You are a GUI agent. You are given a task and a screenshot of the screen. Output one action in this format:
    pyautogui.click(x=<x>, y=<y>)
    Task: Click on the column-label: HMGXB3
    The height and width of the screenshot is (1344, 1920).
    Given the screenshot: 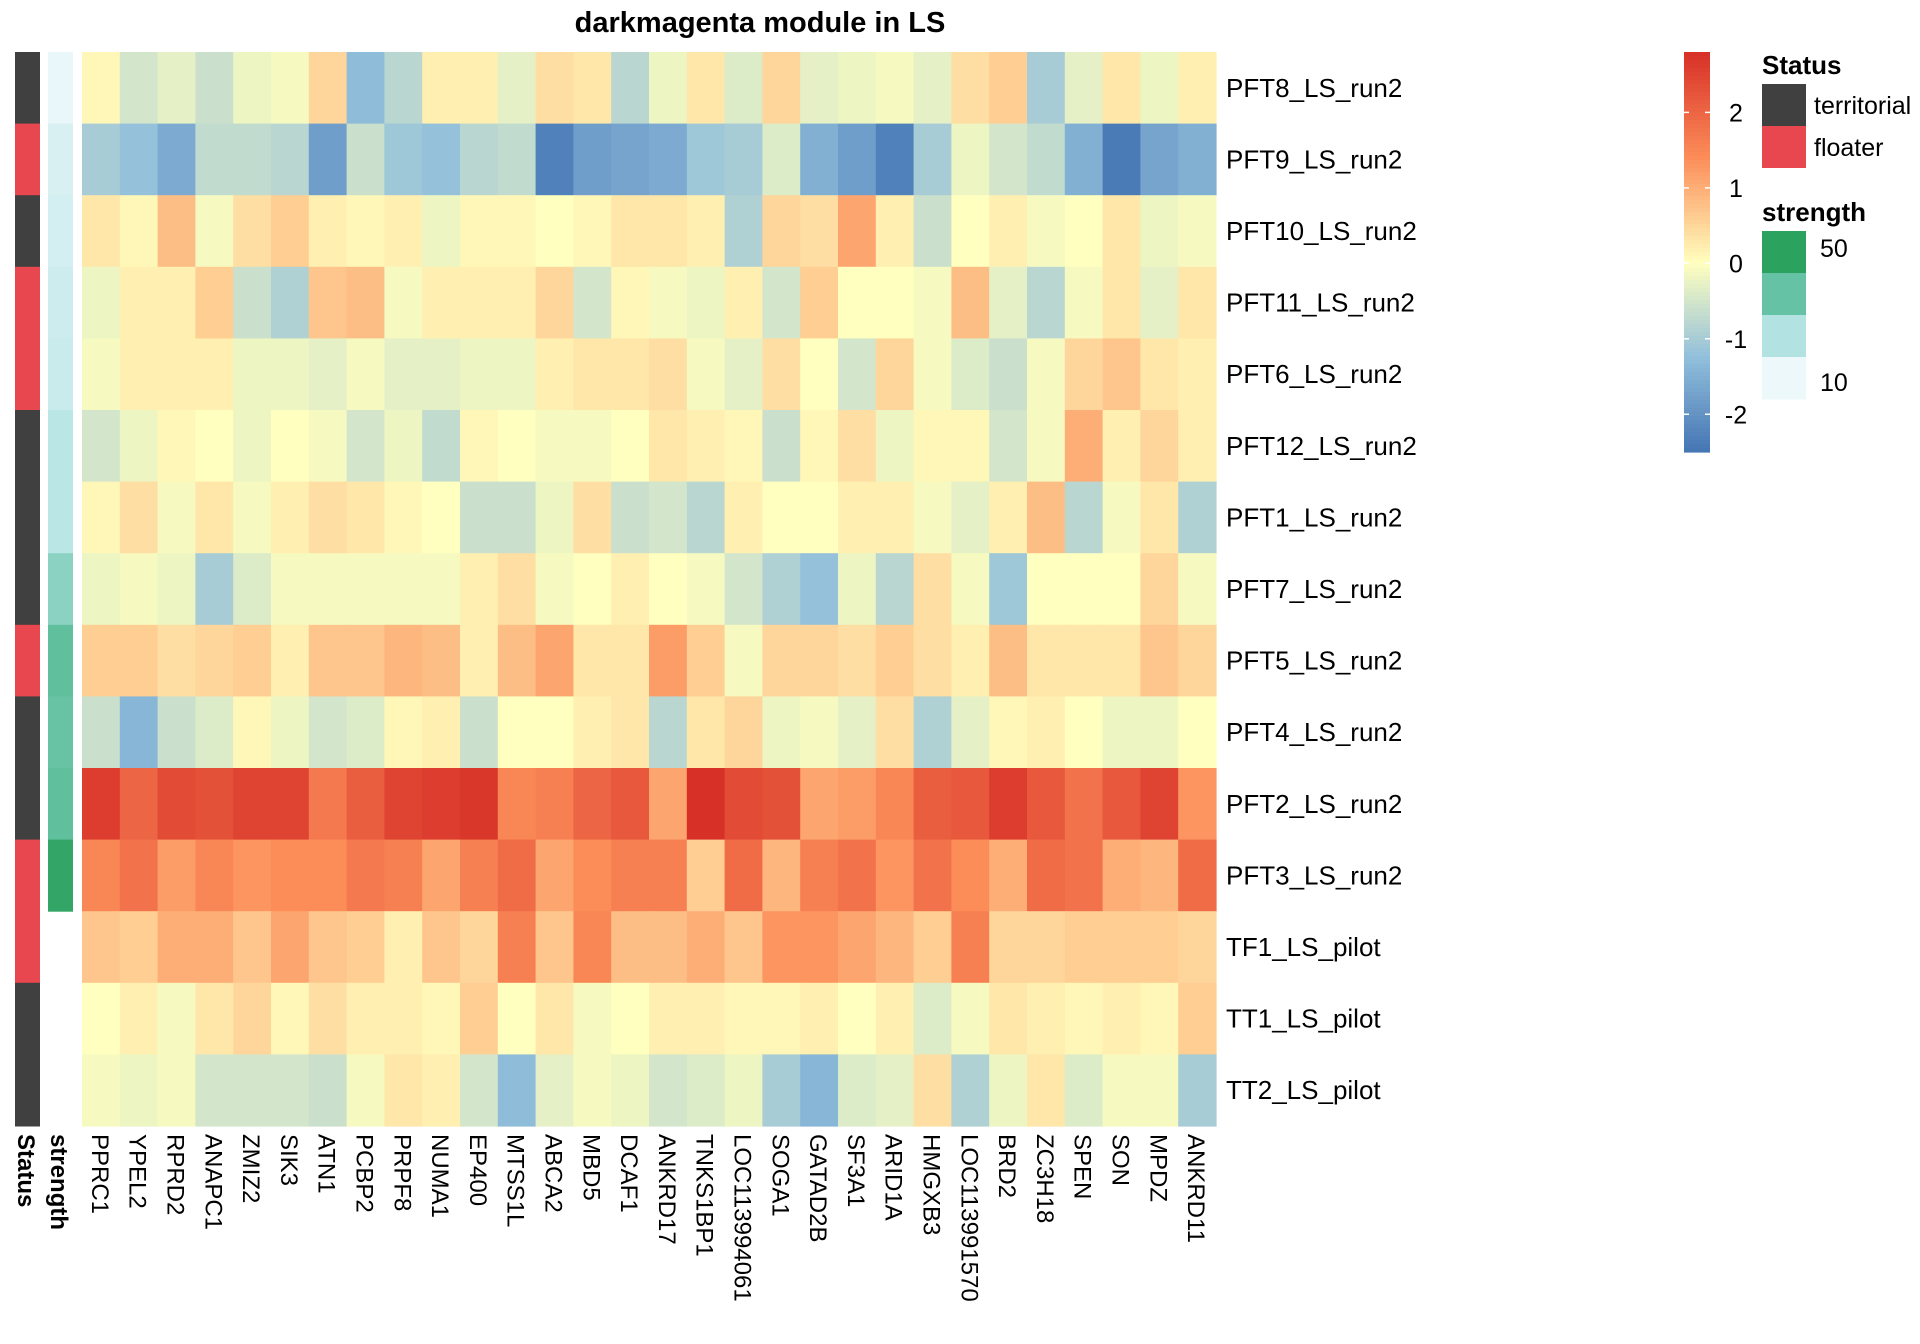 What is the action you would take?
    pyautogui.click(x=931, y=1184)
    